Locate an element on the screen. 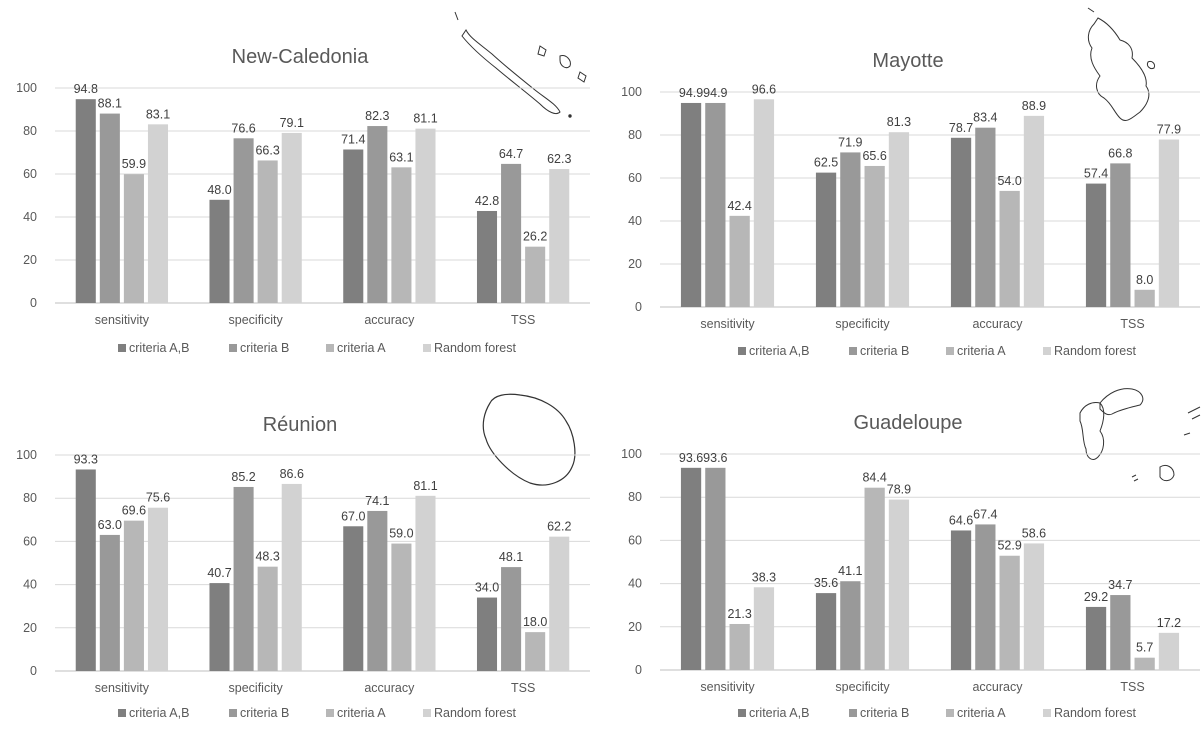 The image size is (1203, 731). data-label: 29.2 is located at coordinates (1096, 597).